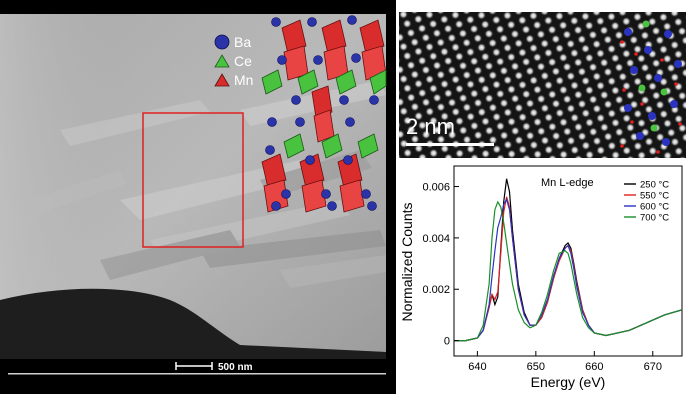  I want to click on x-tick-label: 660, so click(594, 367).